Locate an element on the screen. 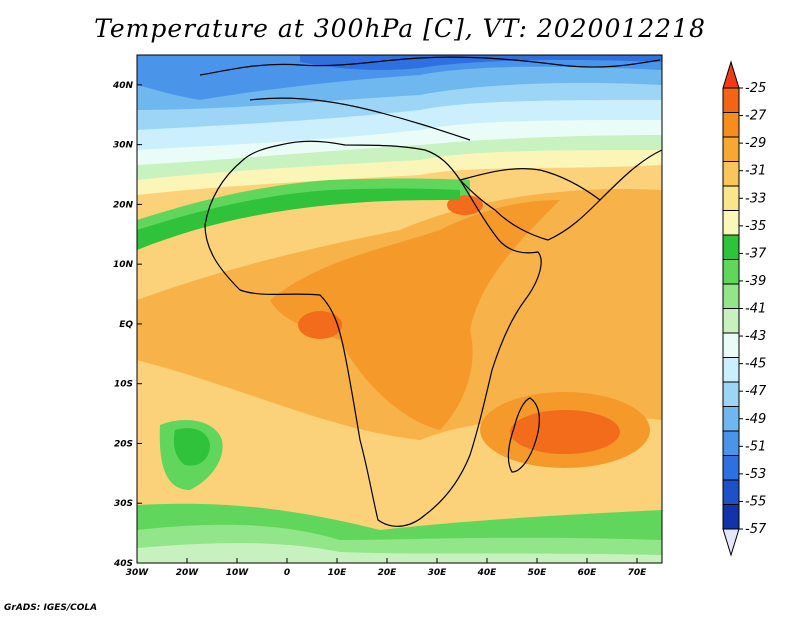 The height and width of the screenshot is (618, 800). colorbar-label: -41 is located at coordinates (755, 309).